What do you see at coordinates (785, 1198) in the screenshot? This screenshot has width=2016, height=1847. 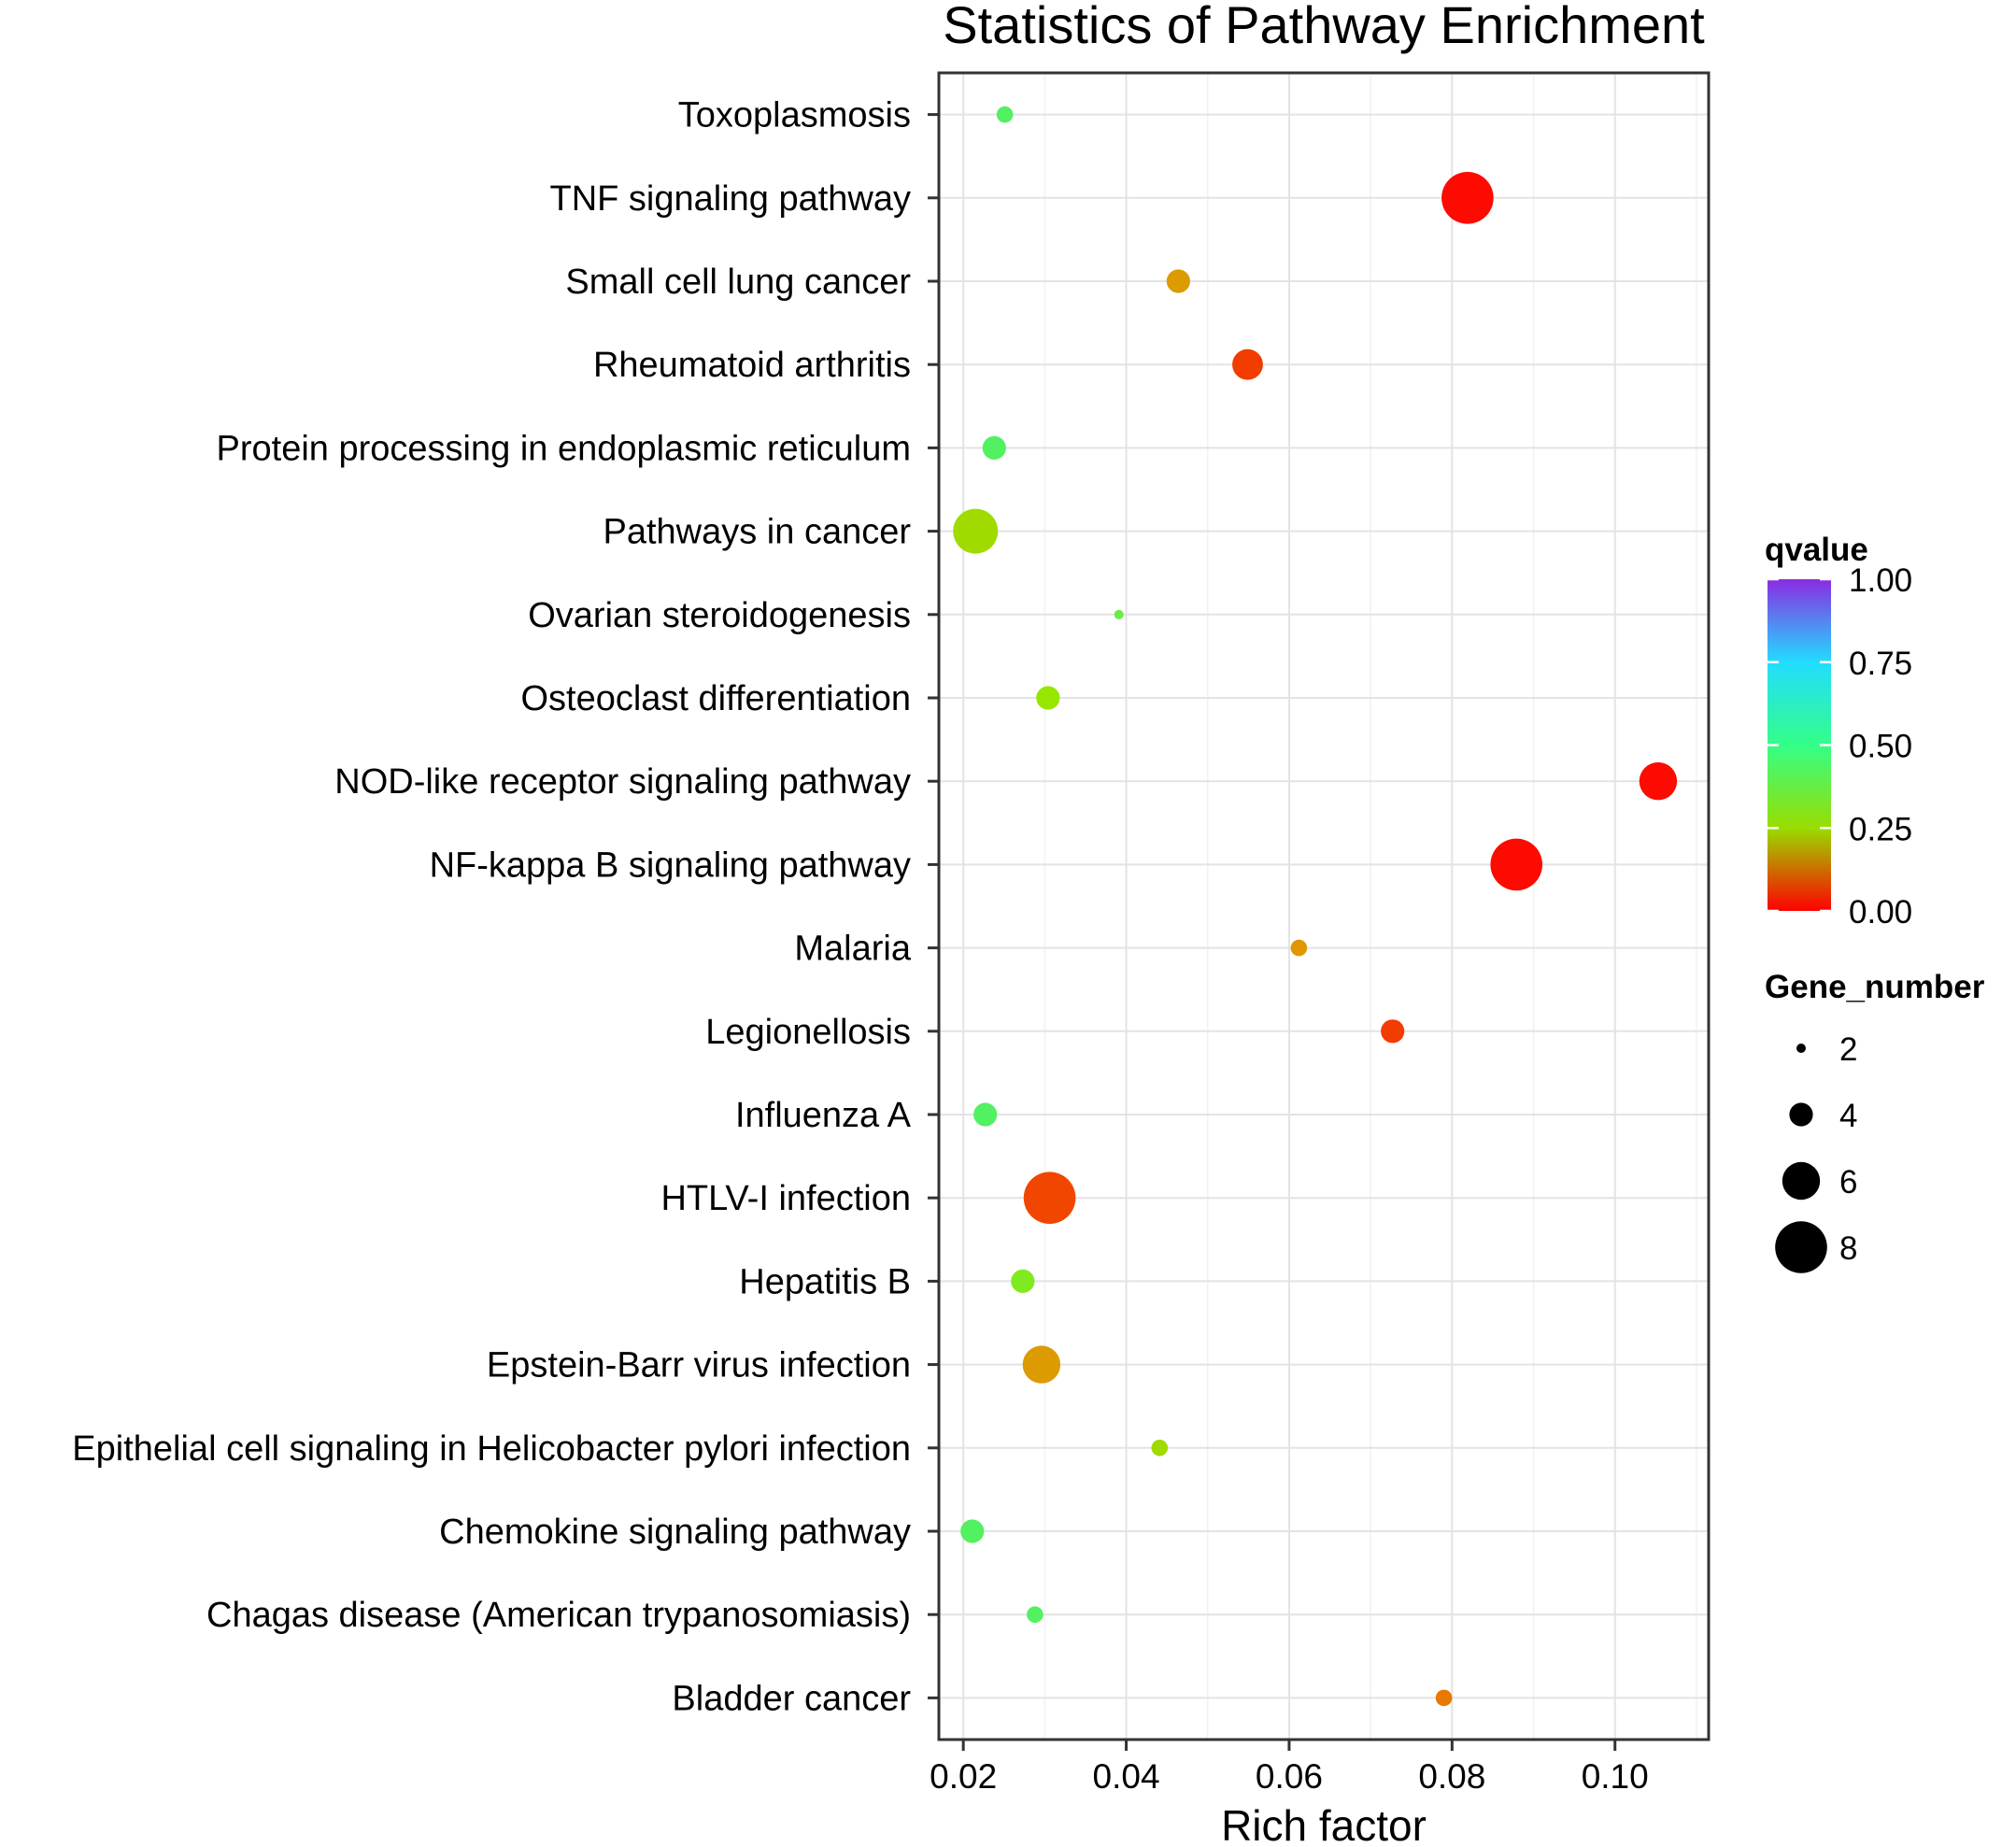 I see `y-category-label: HTLV-I infection` at bounding box center [785, 1198].